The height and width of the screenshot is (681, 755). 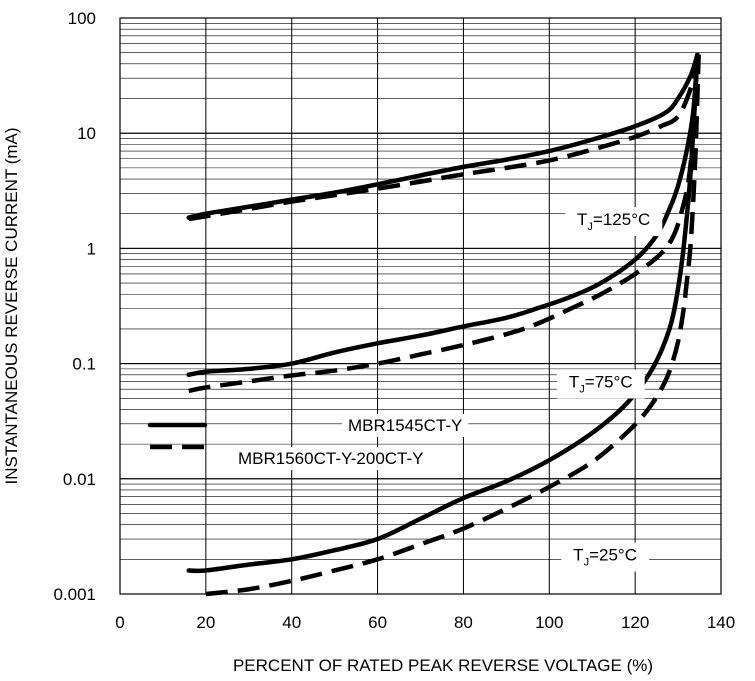 What do you see at coordinates (205, 622) in the screenshot?
I see `x-tick-label: 20` at bounding box center [205, 622].